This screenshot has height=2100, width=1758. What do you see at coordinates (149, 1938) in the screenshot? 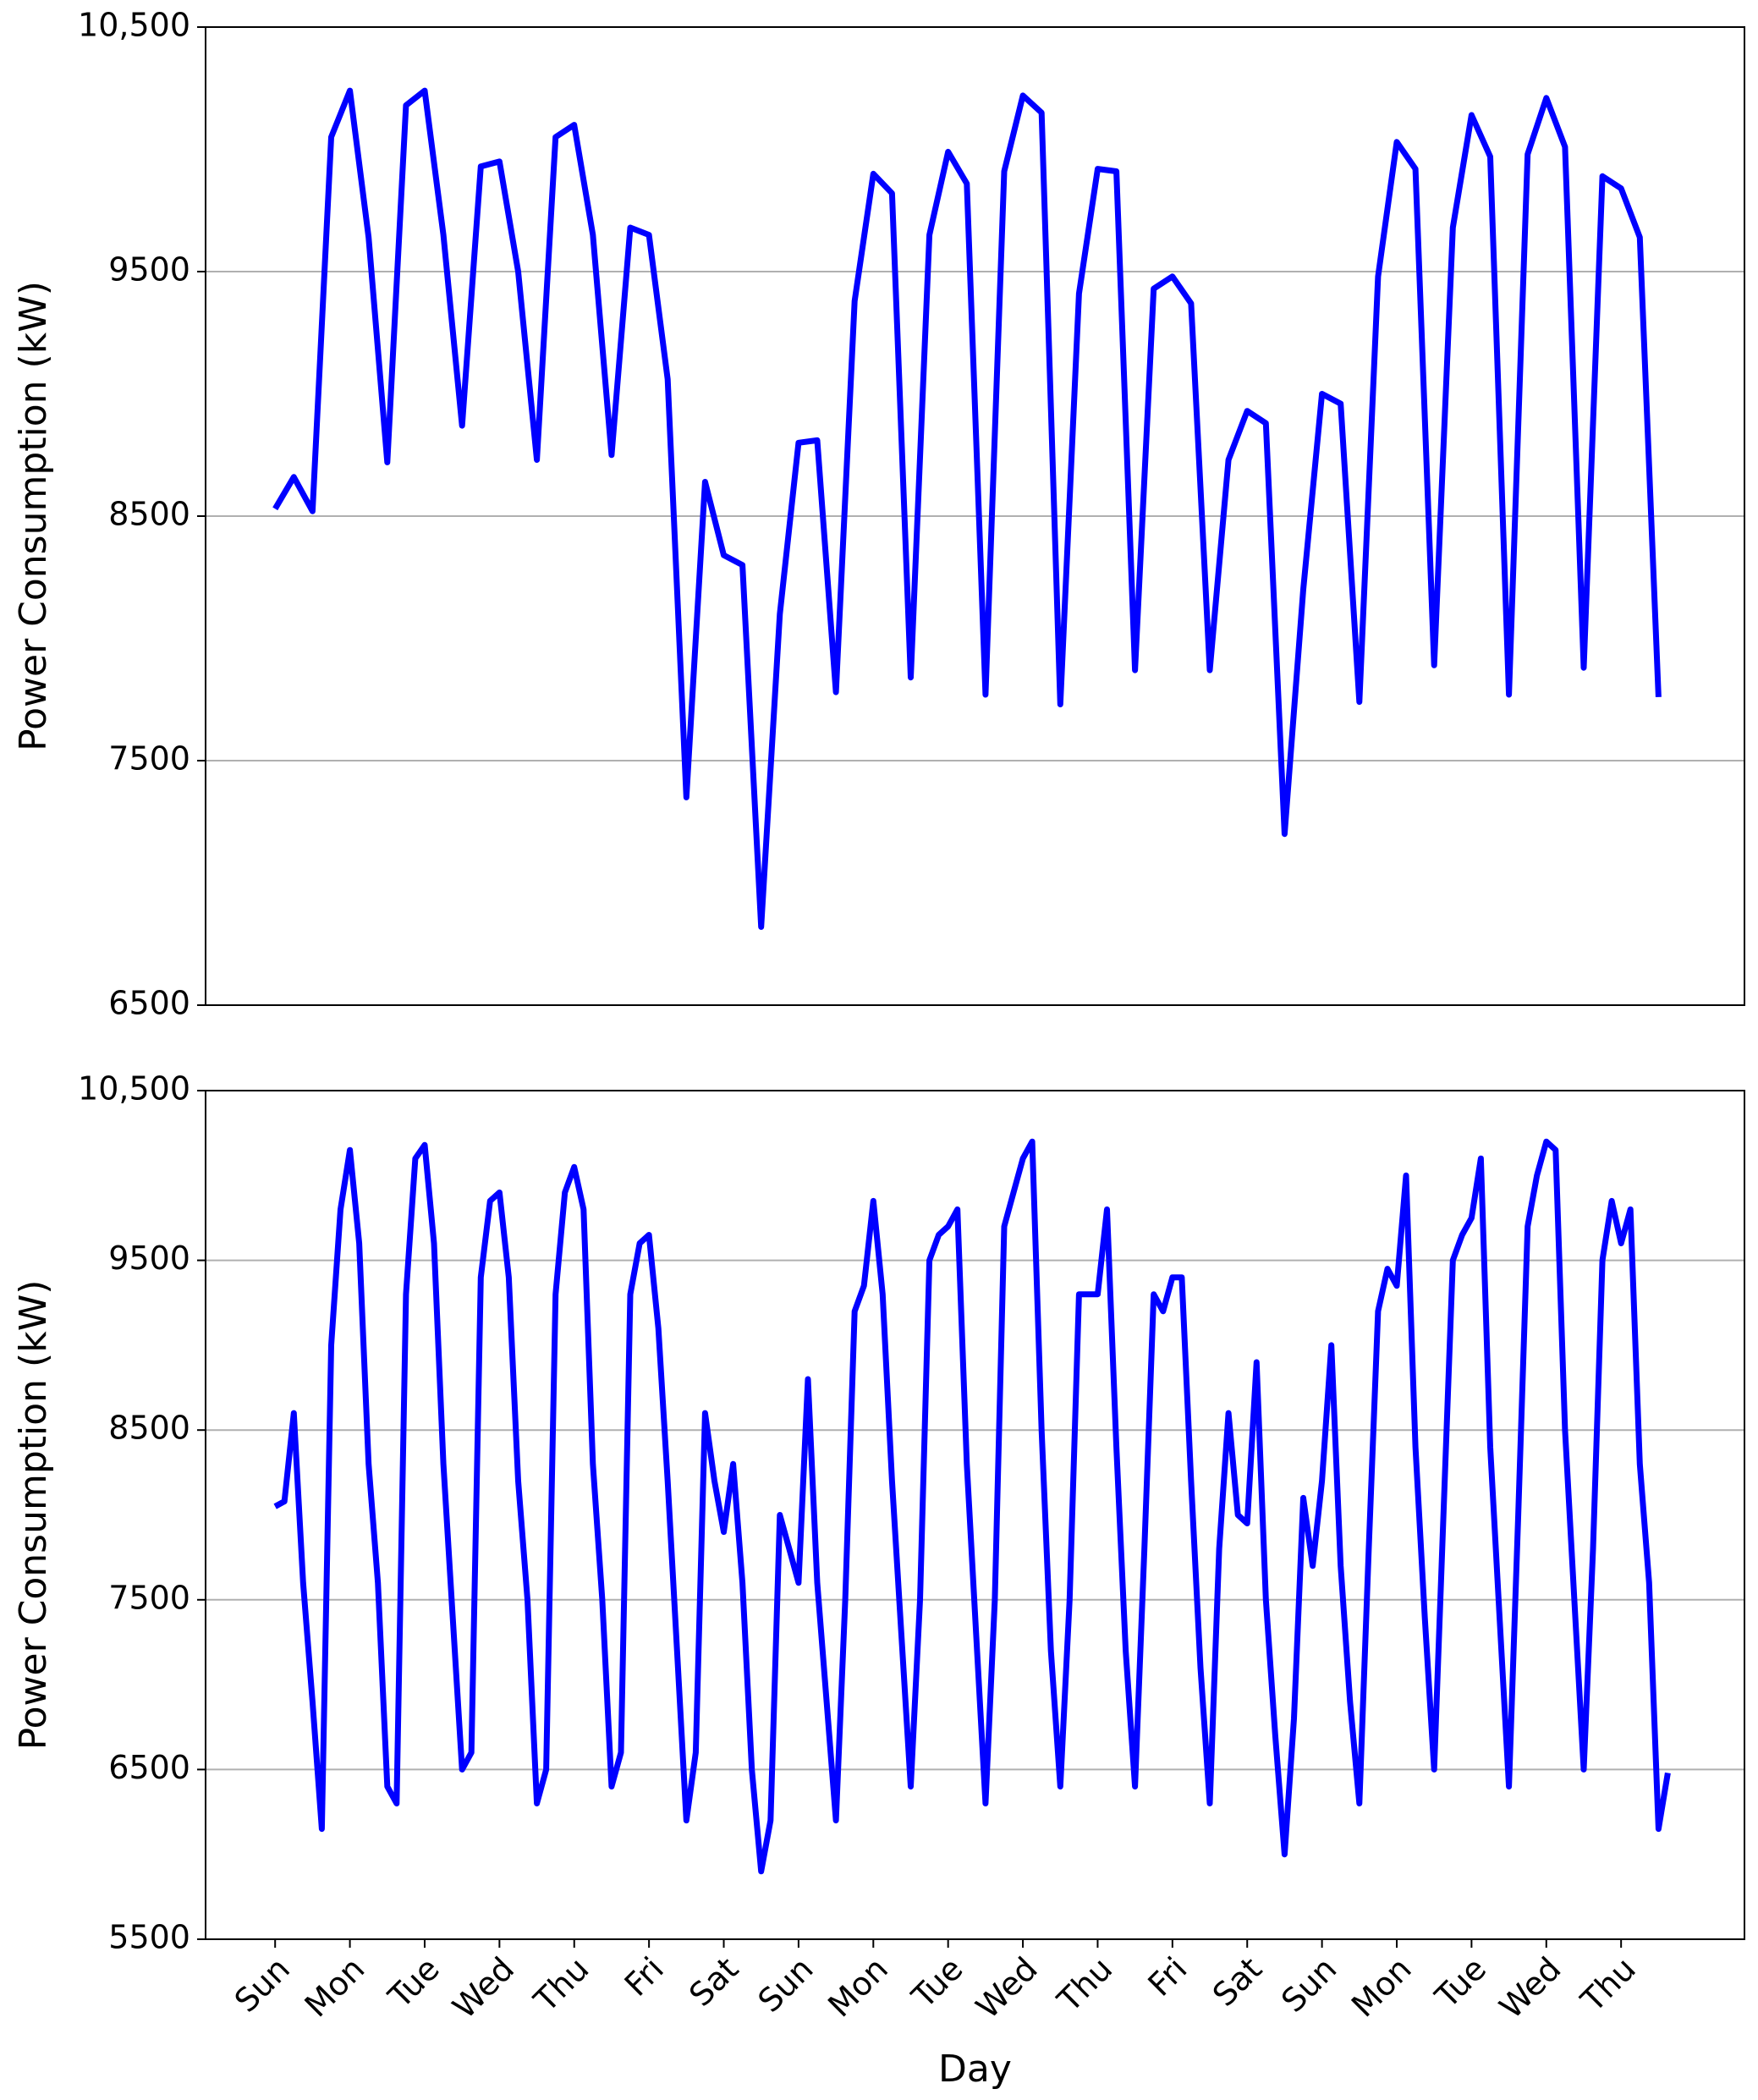
I see `y-tick-label: 5500` at bounding box center [149, 1938].